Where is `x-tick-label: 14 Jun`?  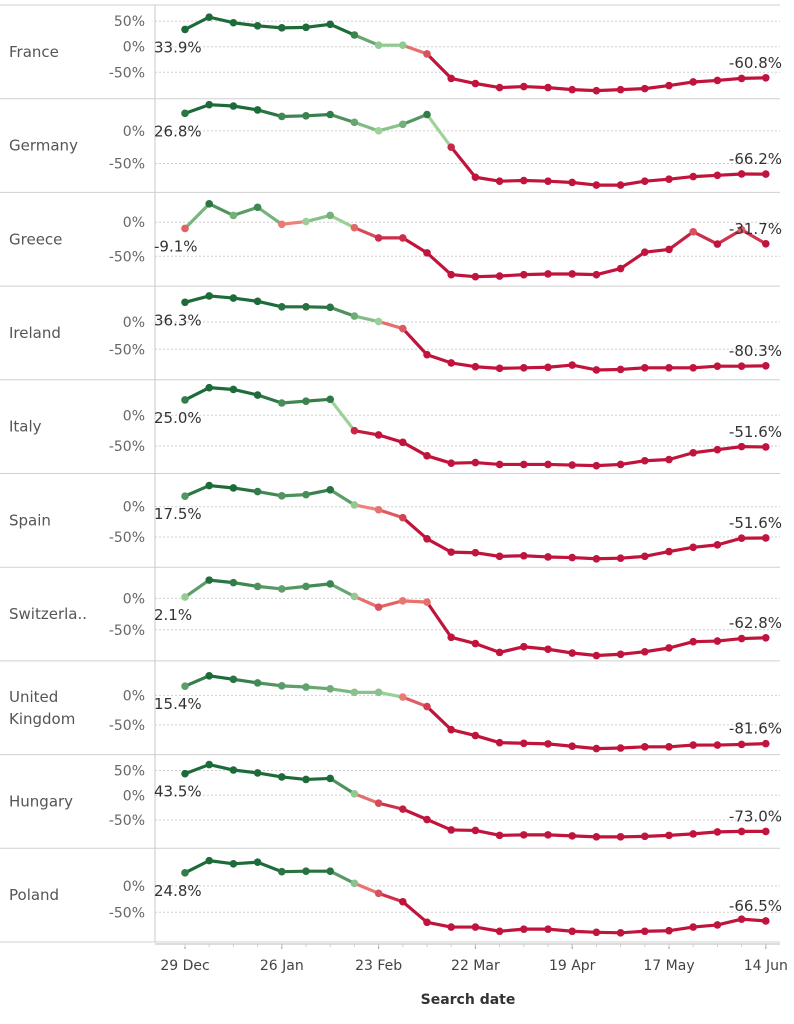
x-tick-label: 14 Jun is located at coordinates (766, 966).